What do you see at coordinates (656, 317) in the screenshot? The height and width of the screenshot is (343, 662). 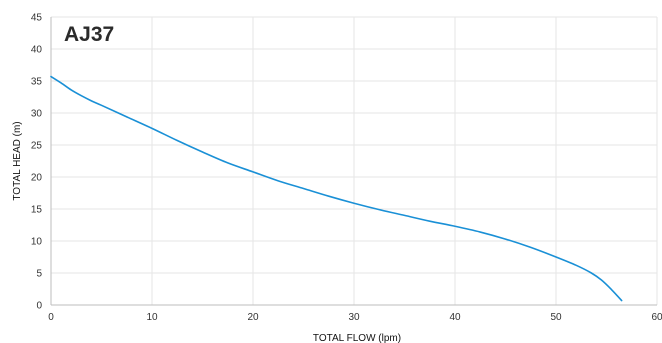 I see `x-tick-label: 60` at bounding box center [656, 317].